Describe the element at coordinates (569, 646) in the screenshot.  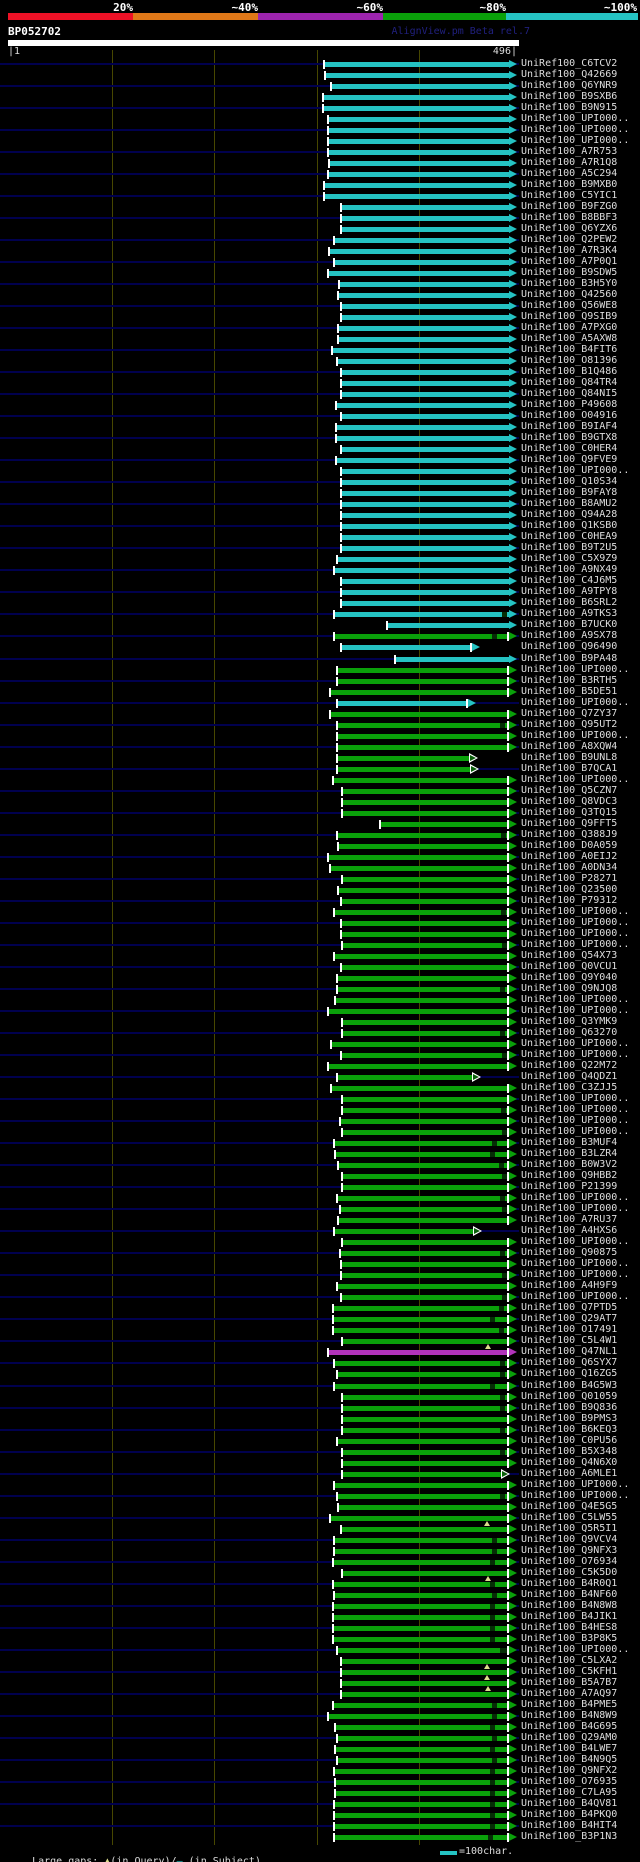
I see `hit-label: UniRef100_Q96490` at that location.